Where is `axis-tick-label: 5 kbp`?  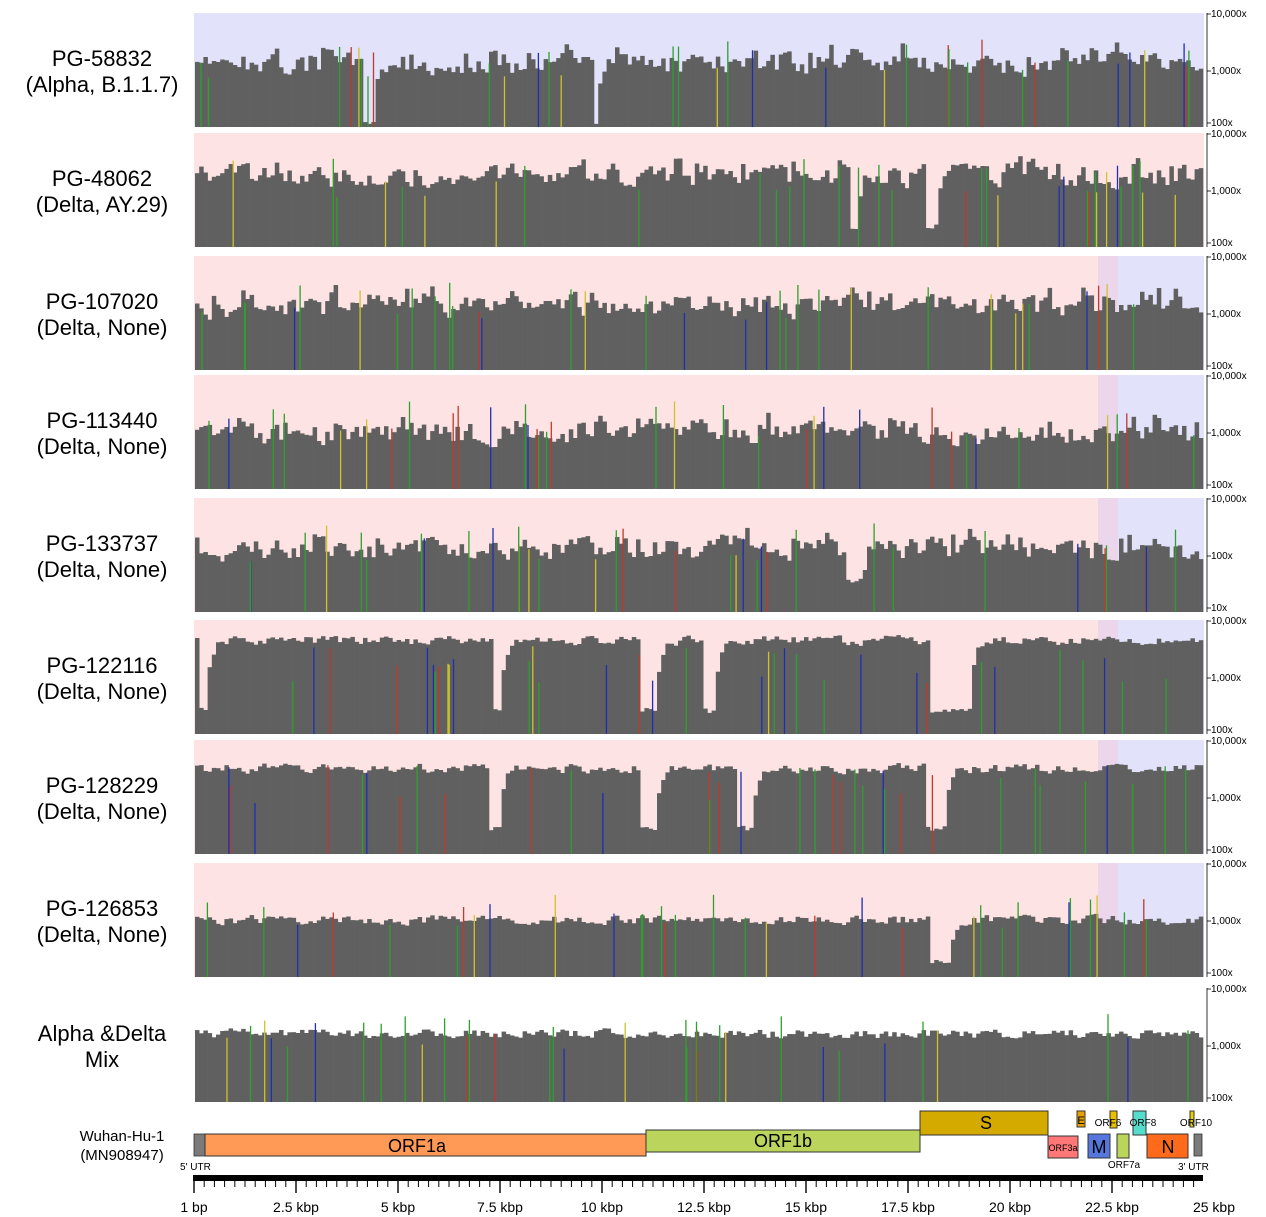
axis-tick-label: 5 kbp is located at coordinates (398, 1207).